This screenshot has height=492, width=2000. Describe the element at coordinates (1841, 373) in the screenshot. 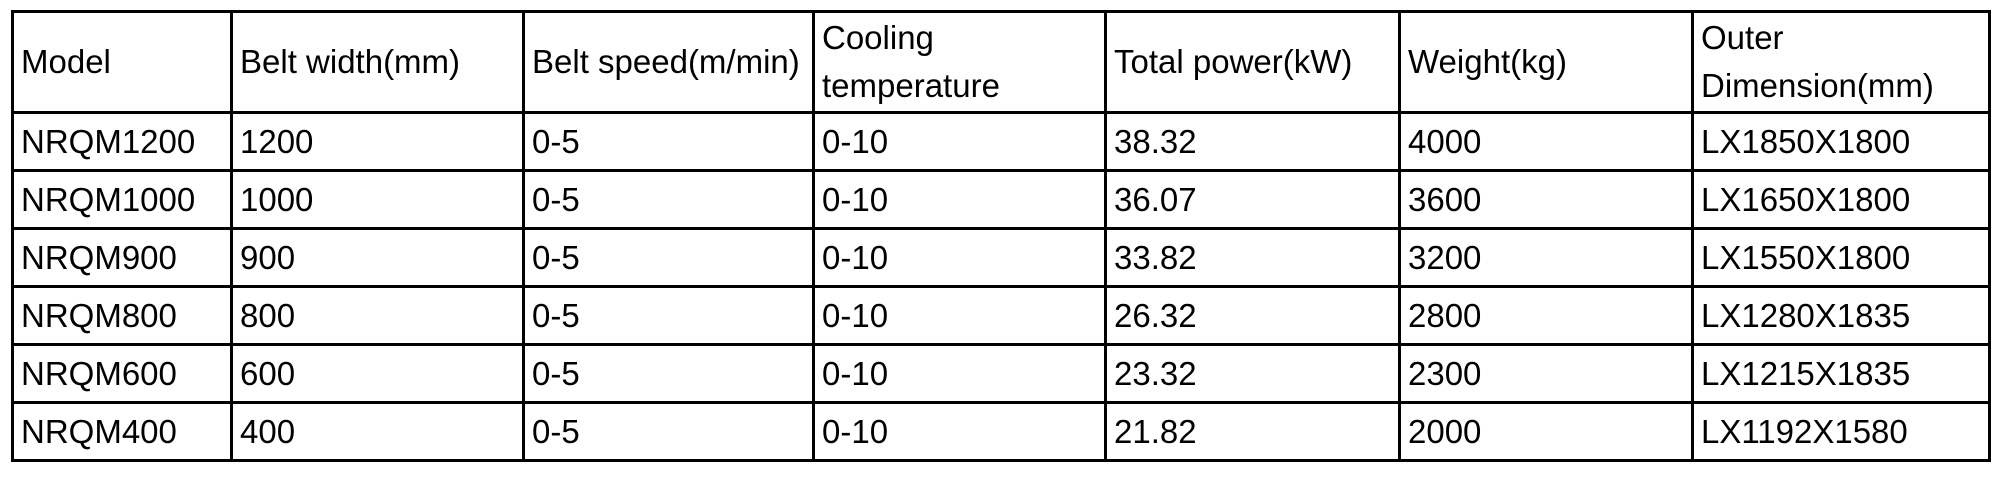

I see `cell-r4-c6: LX1215X1835` at that location.